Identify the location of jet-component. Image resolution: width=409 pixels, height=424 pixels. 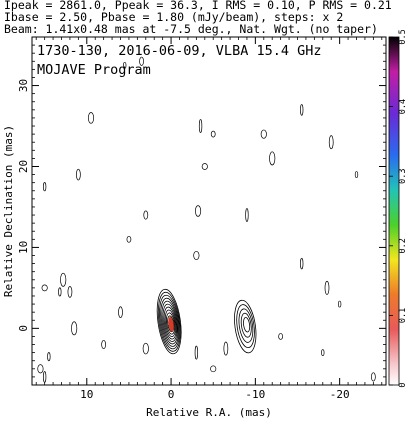
(245, 326).